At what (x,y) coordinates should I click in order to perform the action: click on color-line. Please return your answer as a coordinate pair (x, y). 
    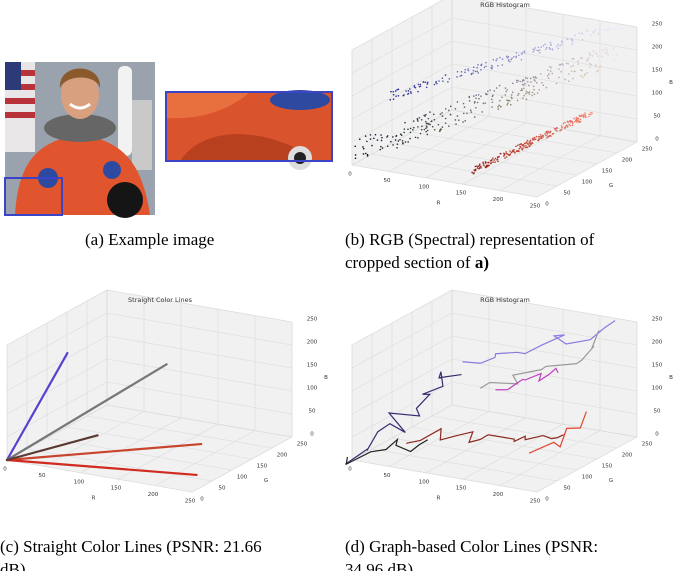
    Looking at the image, I should click on (86, 412).